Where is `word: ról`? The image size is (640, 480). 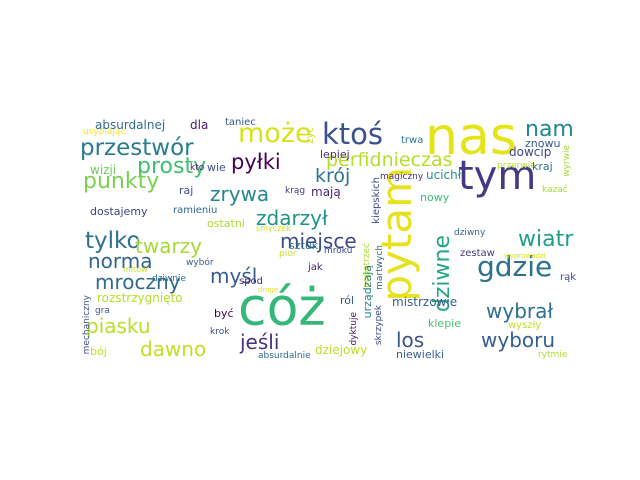
word: ról is located at coordinates (347, 300).